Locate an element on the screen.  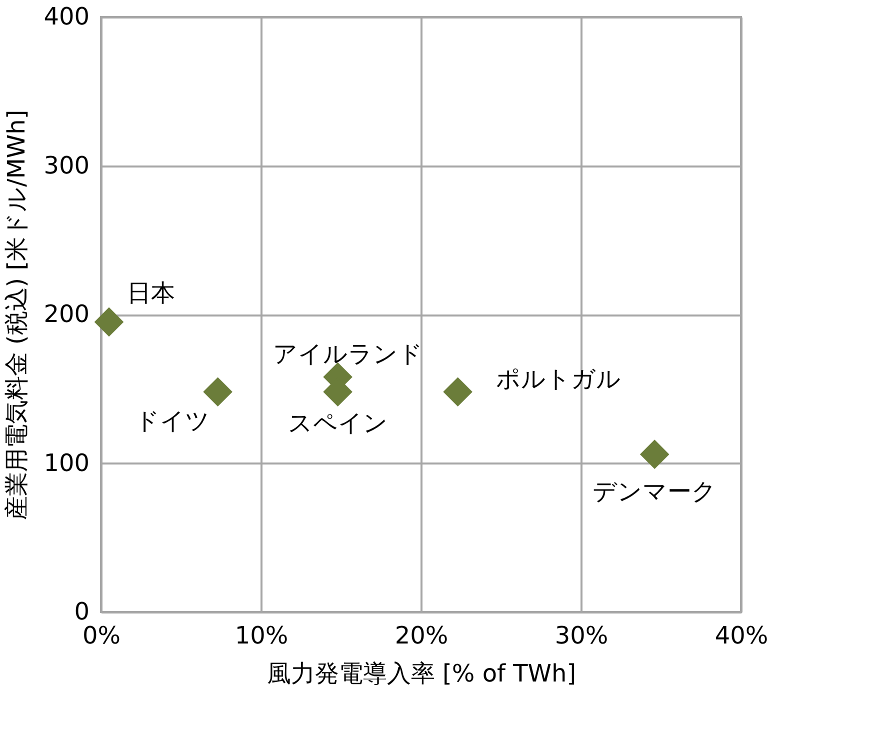
annotation: 日本 is located at coordinates (151, 292).